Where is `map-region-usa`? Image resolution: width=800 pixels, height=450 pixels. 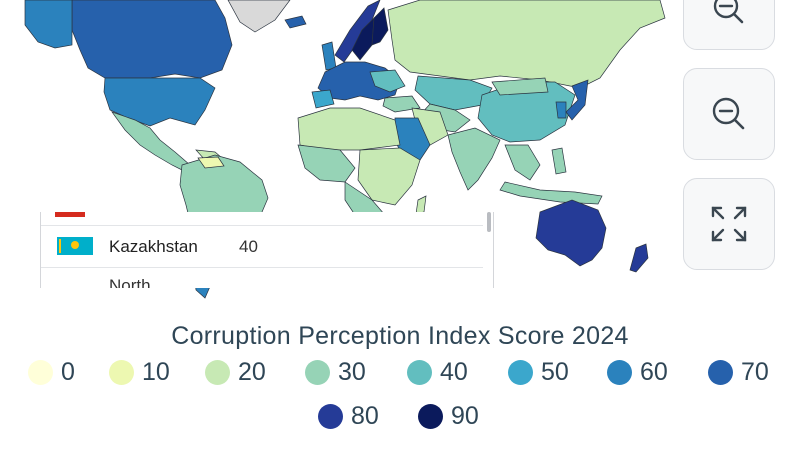
map-region-usa is located at coordinates (159, 102).